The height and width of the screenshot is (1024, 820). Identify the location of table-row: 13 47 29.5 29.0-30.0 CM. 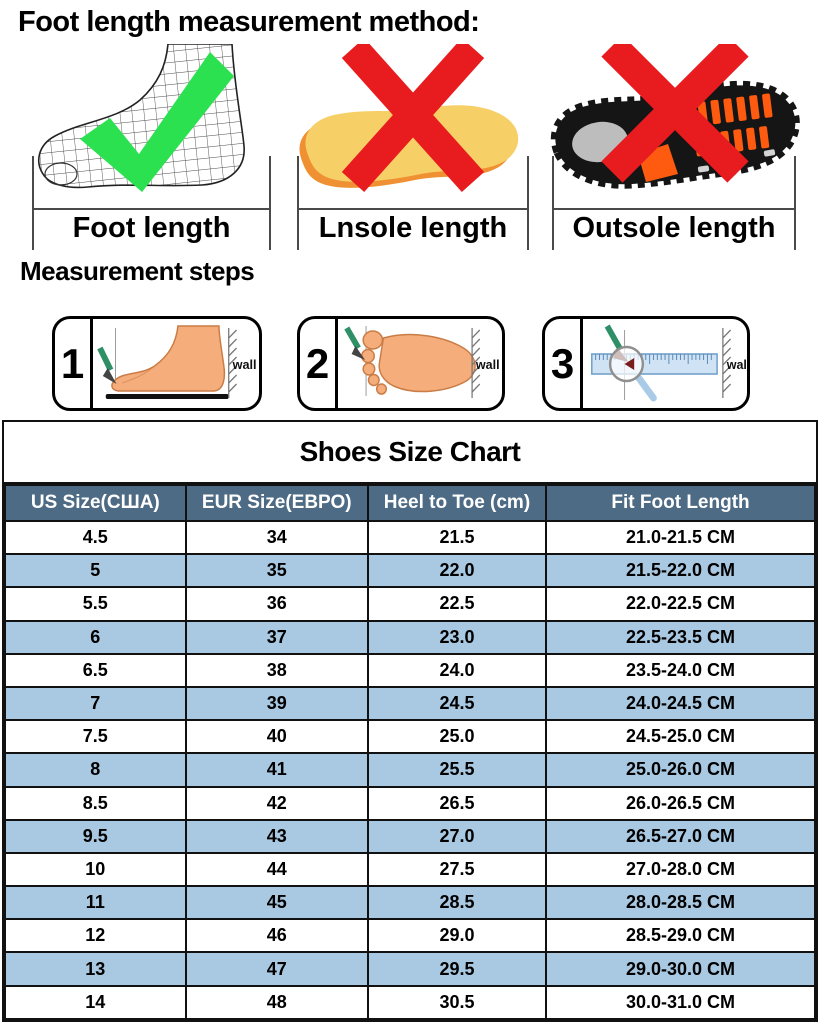
(410, 969).